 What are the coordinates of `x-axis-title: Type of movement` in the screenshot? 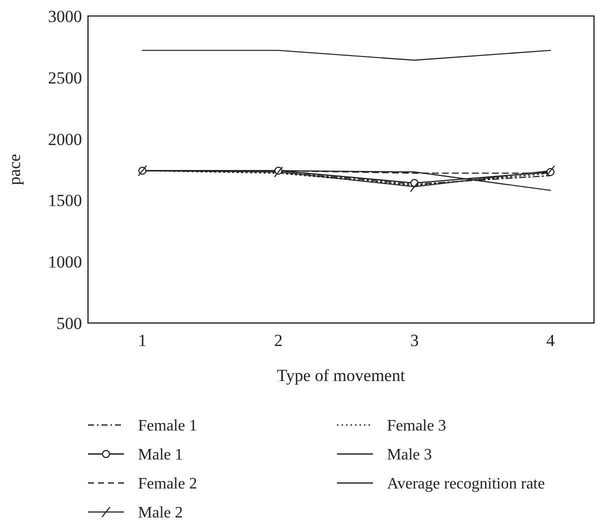 It's located at (341, 375).